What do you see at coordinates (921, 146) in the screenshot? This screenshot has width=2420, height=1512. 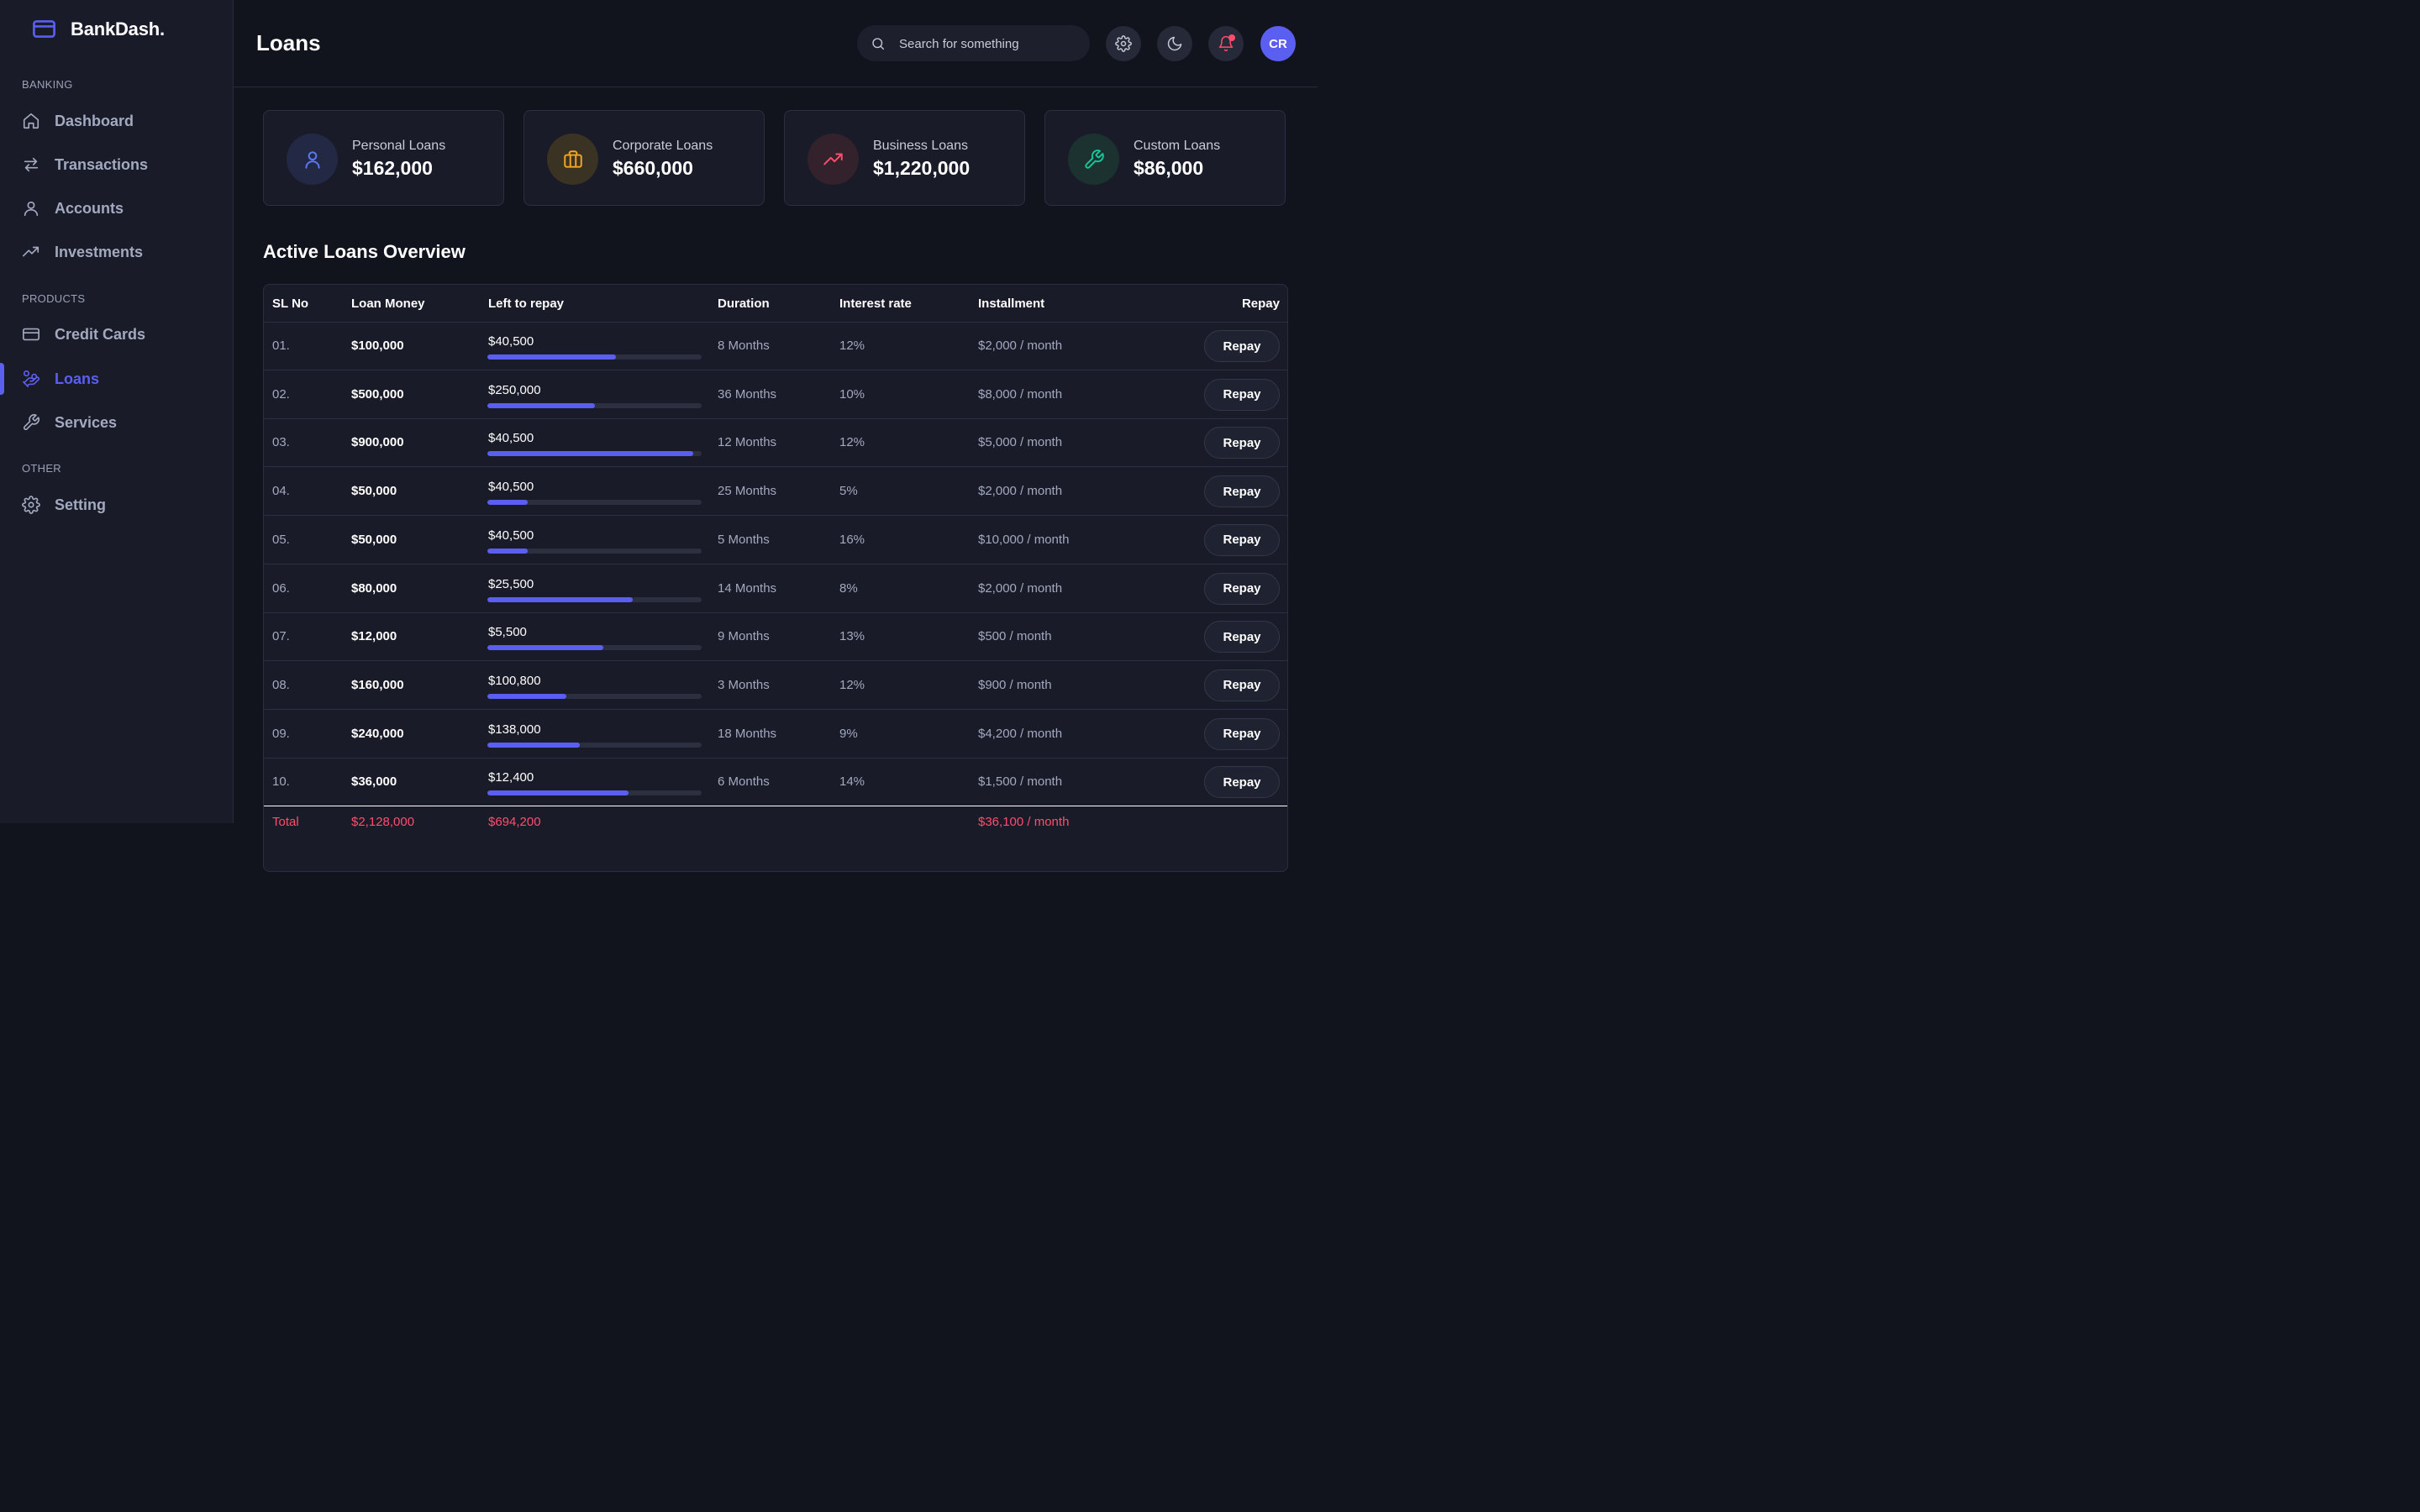 I see `card-label: Business Loans` at bounding box center [921, 146].